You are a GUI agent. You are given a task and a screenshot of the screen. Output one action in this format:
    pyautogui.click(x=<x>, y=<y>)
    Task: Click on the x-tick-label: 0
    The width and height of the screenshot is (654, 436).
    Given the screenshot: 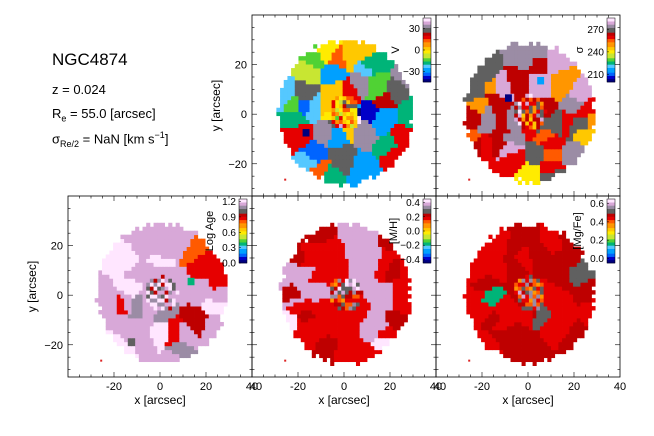 What is the action you would take?
    pyautogui.click(x=160, y=387)
    